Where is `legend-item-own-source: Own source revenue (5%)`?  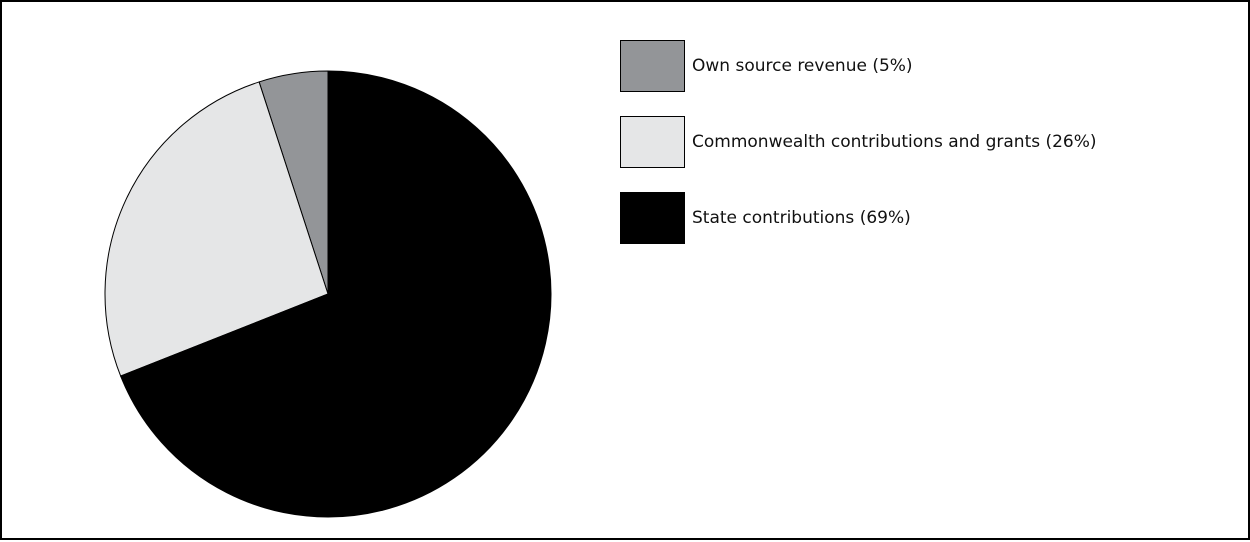 legend-item-own-source: Own source revenue (5%) is located at coordinates (766, 66).